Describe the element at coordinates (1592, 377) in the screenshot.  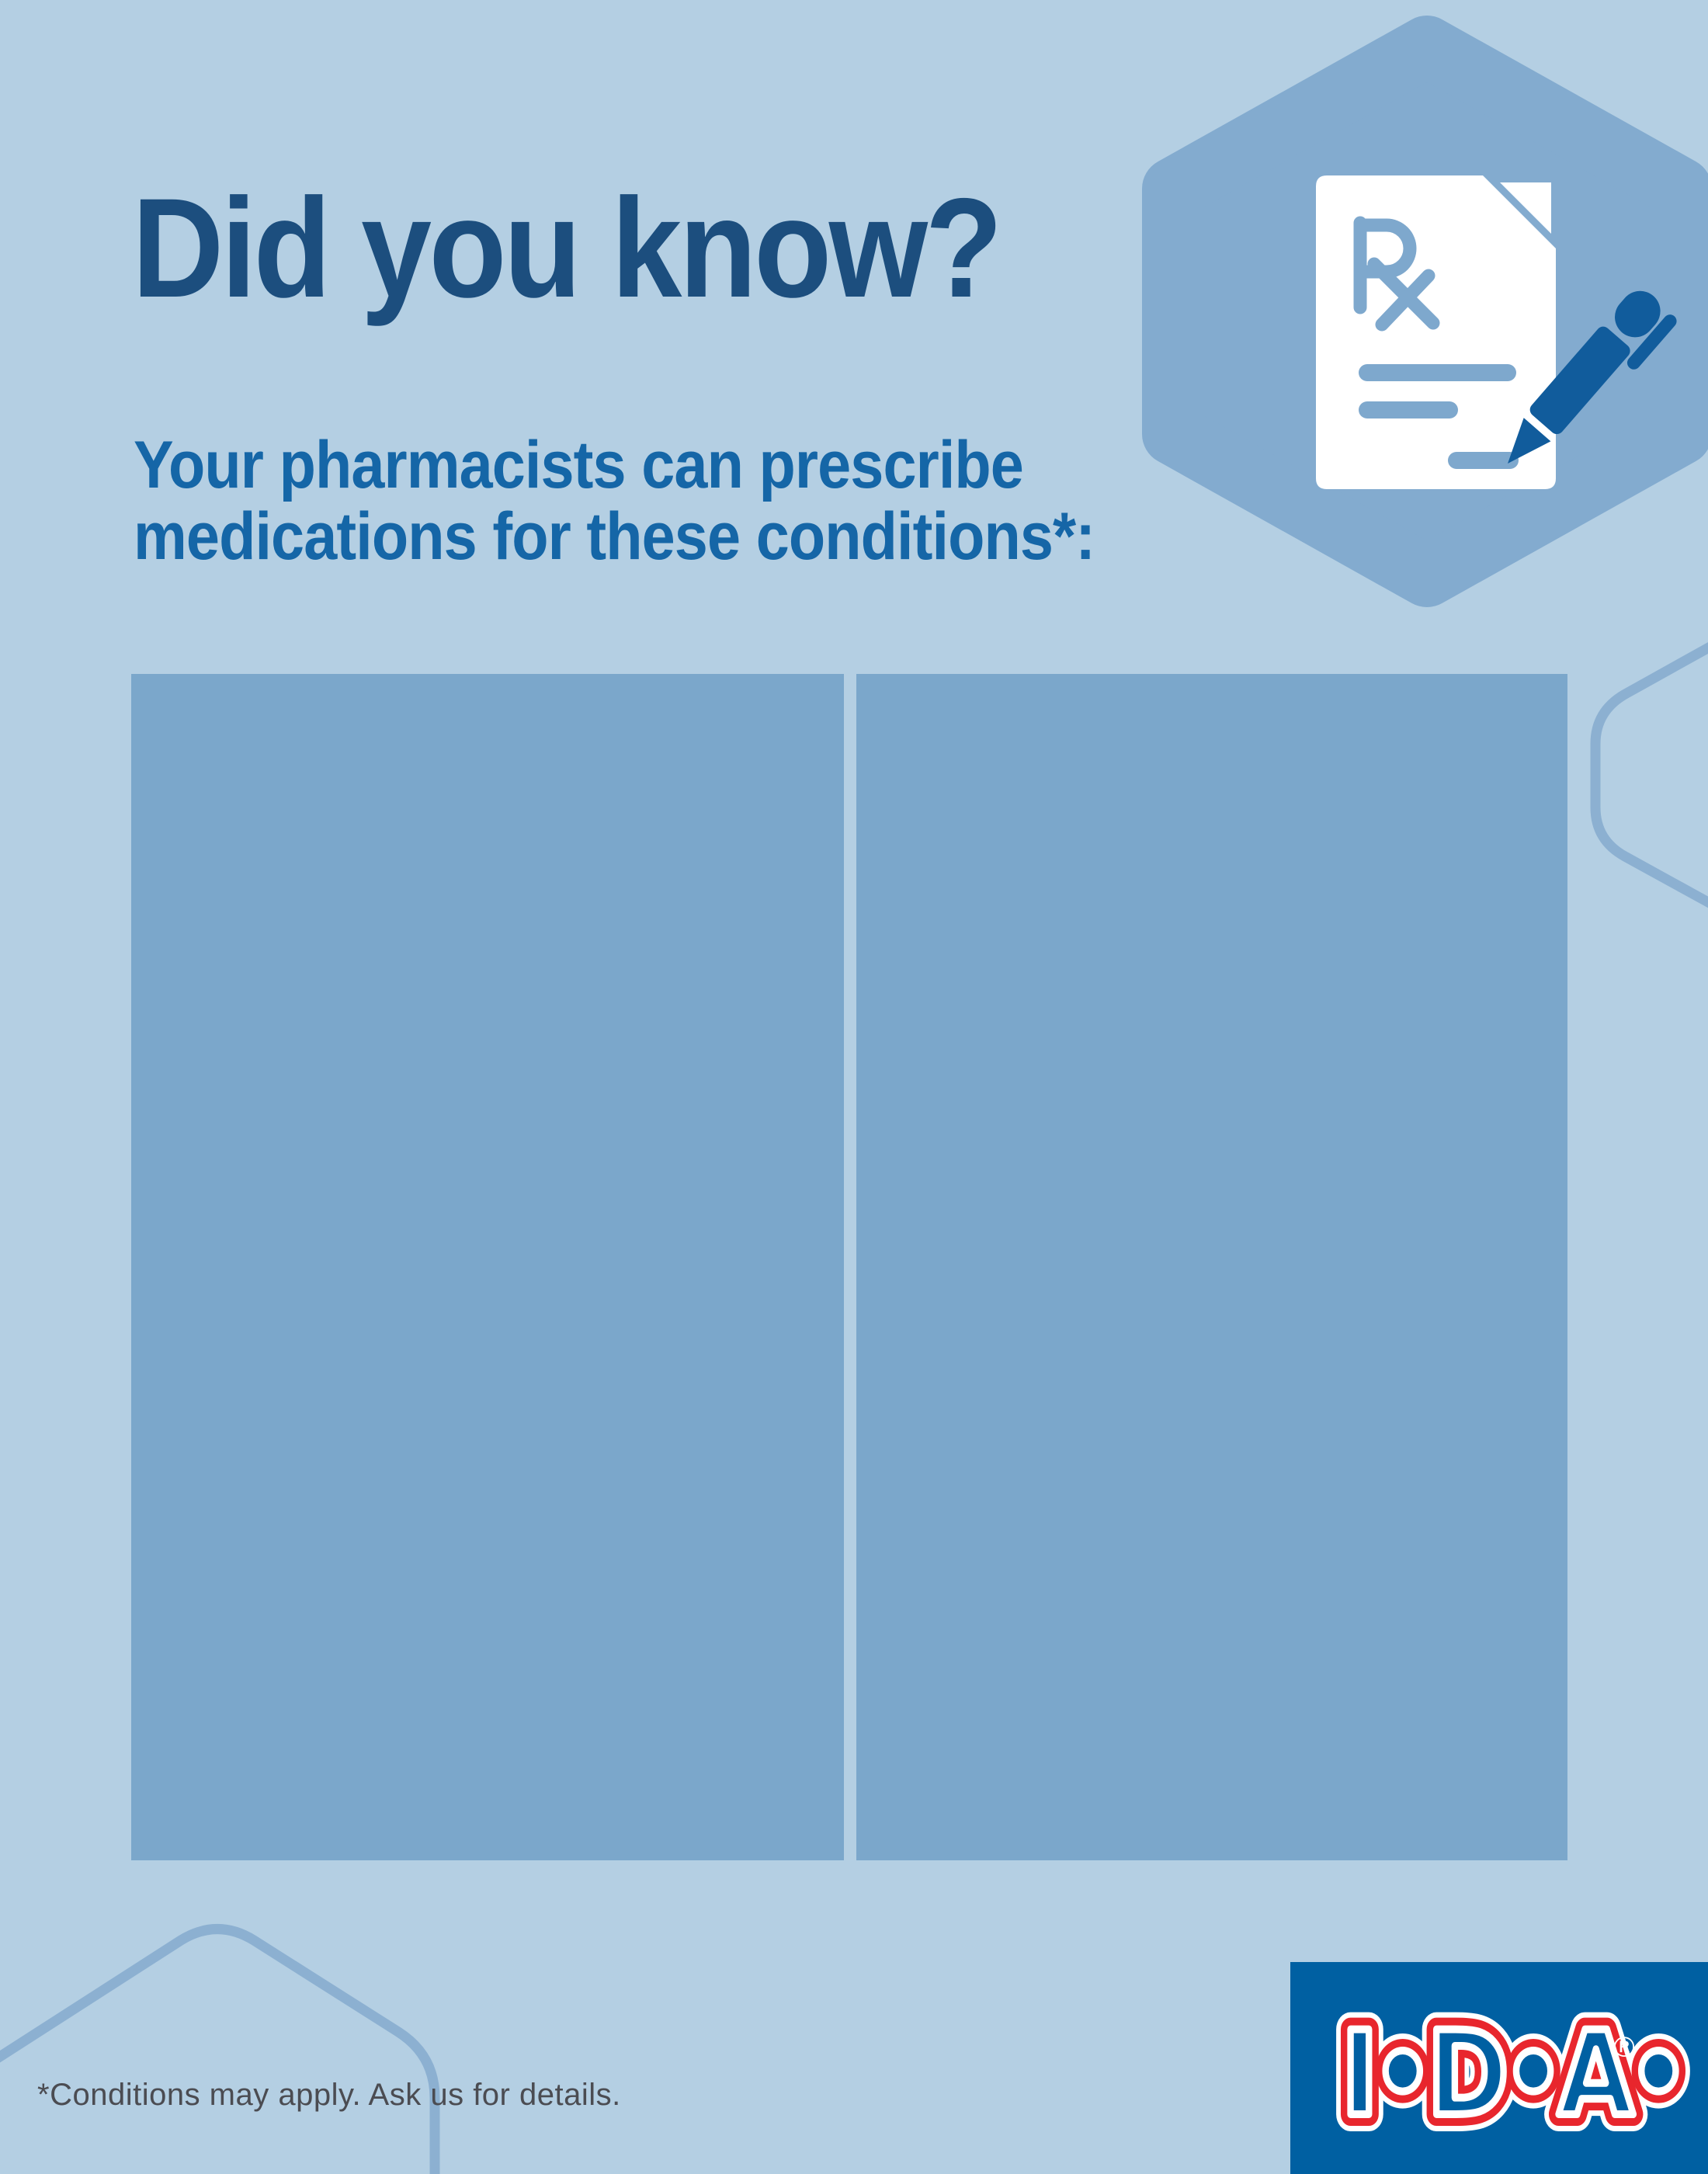
I see `pen-icon` at that location.